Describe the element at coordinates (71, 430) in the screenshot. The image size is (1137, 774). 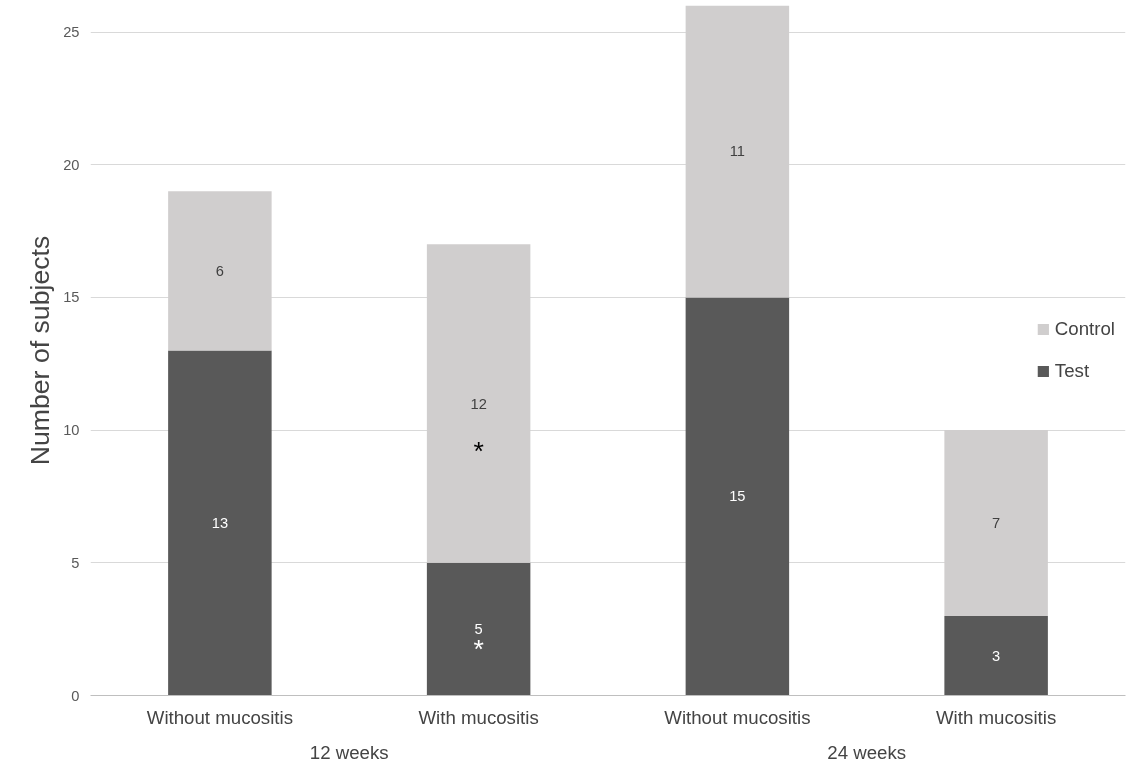
I see `y-tick-label: 10` at that location.